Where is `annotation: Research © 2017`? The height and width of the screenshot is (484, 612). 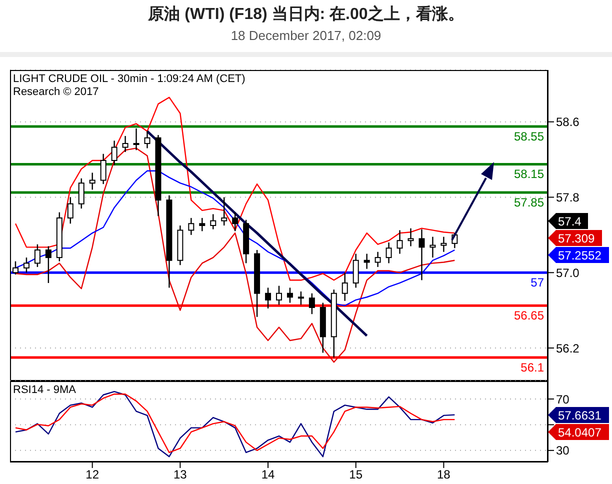 annotation: Research © 2017 is located at coordinates (56, 92).